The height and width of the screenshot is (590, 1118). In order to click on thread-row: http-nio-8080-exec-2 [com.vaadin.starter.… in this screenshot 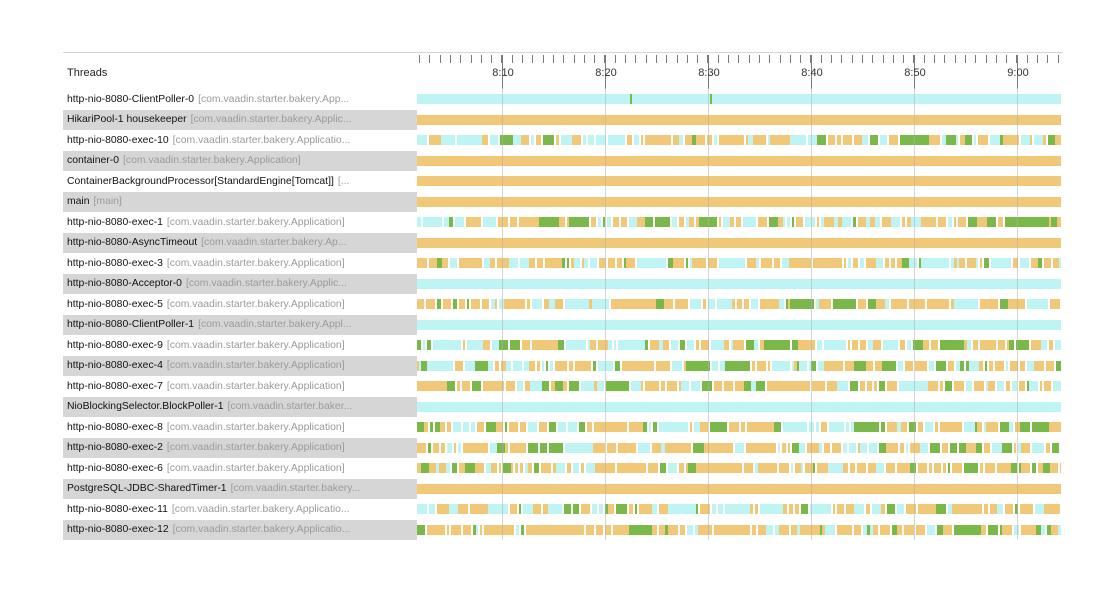, I will do `click(563, 447)`.